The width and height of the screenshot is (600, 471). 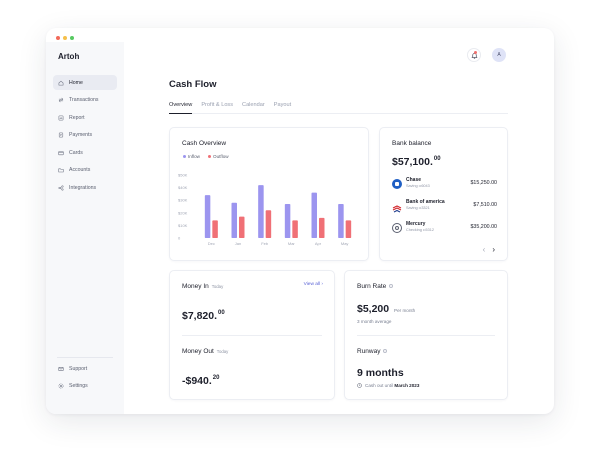 I want to click on sidebar-item-label: Integrations, so click(x=83, y=187).